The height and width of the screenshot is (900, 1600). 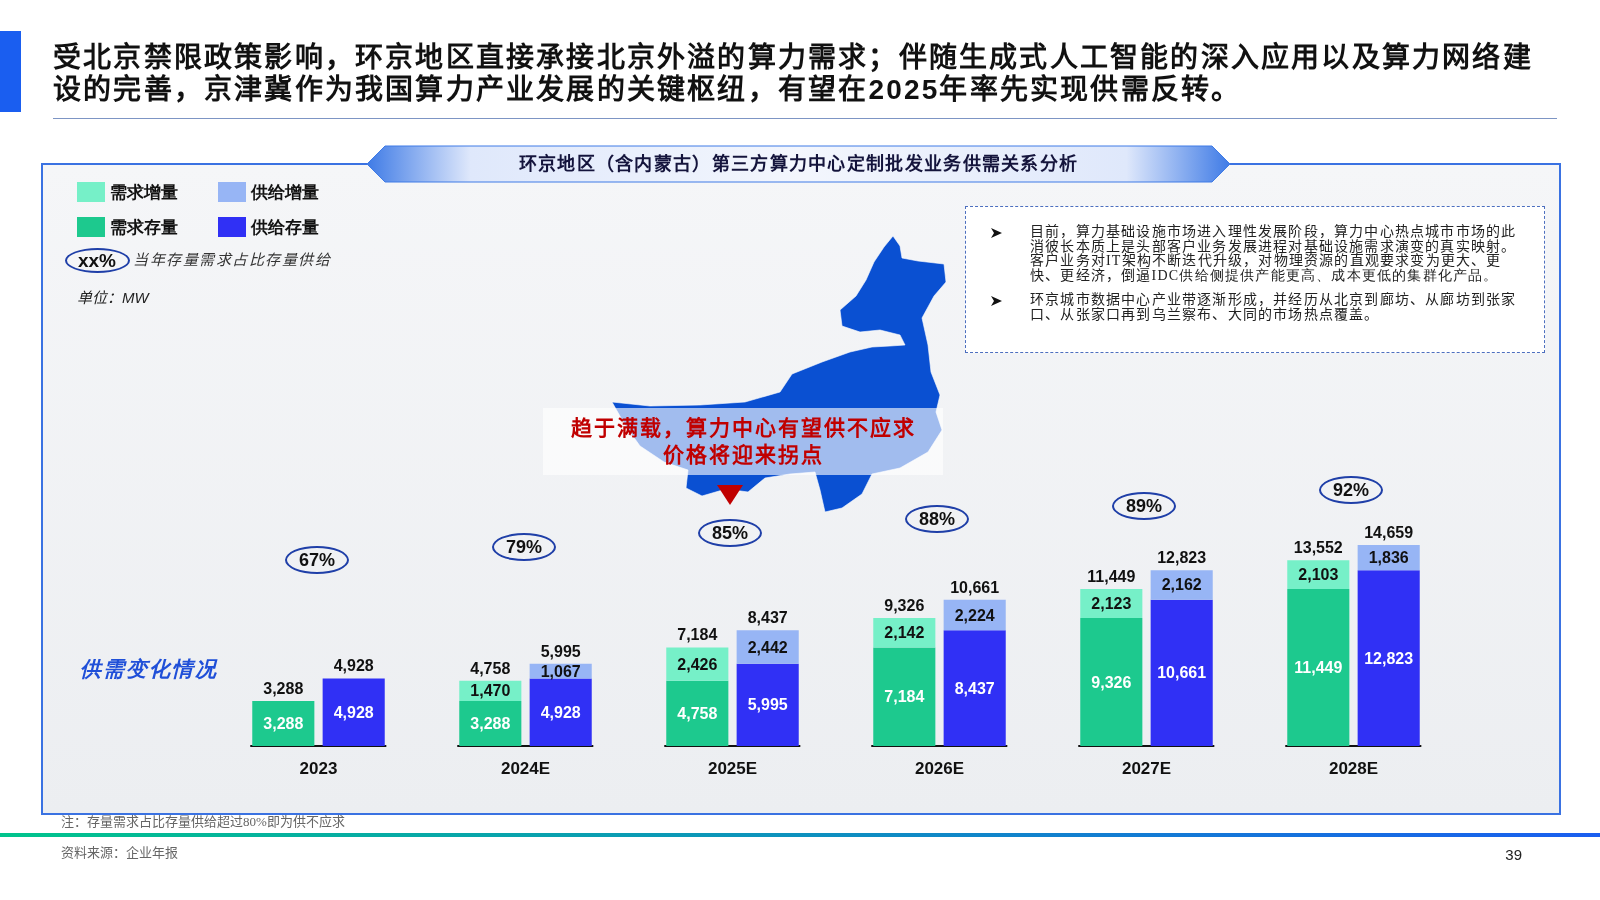 What do you see at coordinates (119, 853) in the screenshot?
I see `text: 资料来源：企业年报` at bounding box center [119, 853].